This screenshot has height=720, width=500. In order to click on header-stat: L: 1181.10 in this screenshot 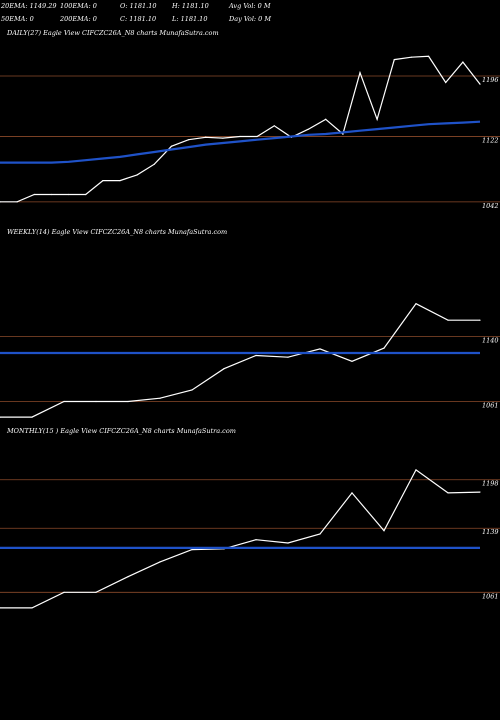, I will do `click(190, 19)`.